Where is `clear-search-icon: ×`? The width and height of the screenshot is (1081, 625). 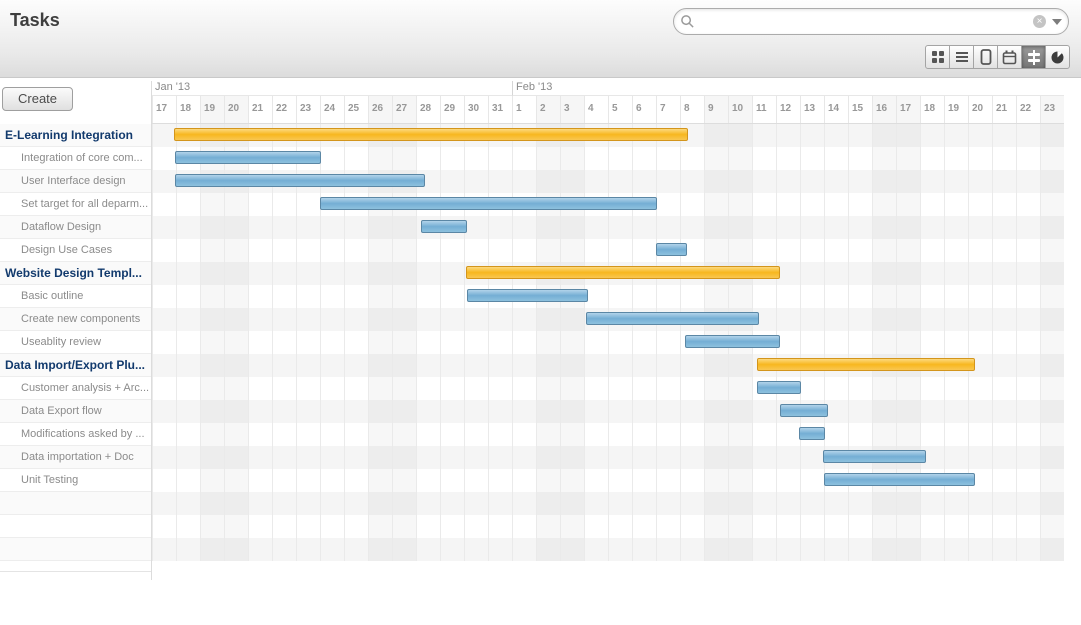
clear-search-icon: × is located at coordinates (1039, 21).